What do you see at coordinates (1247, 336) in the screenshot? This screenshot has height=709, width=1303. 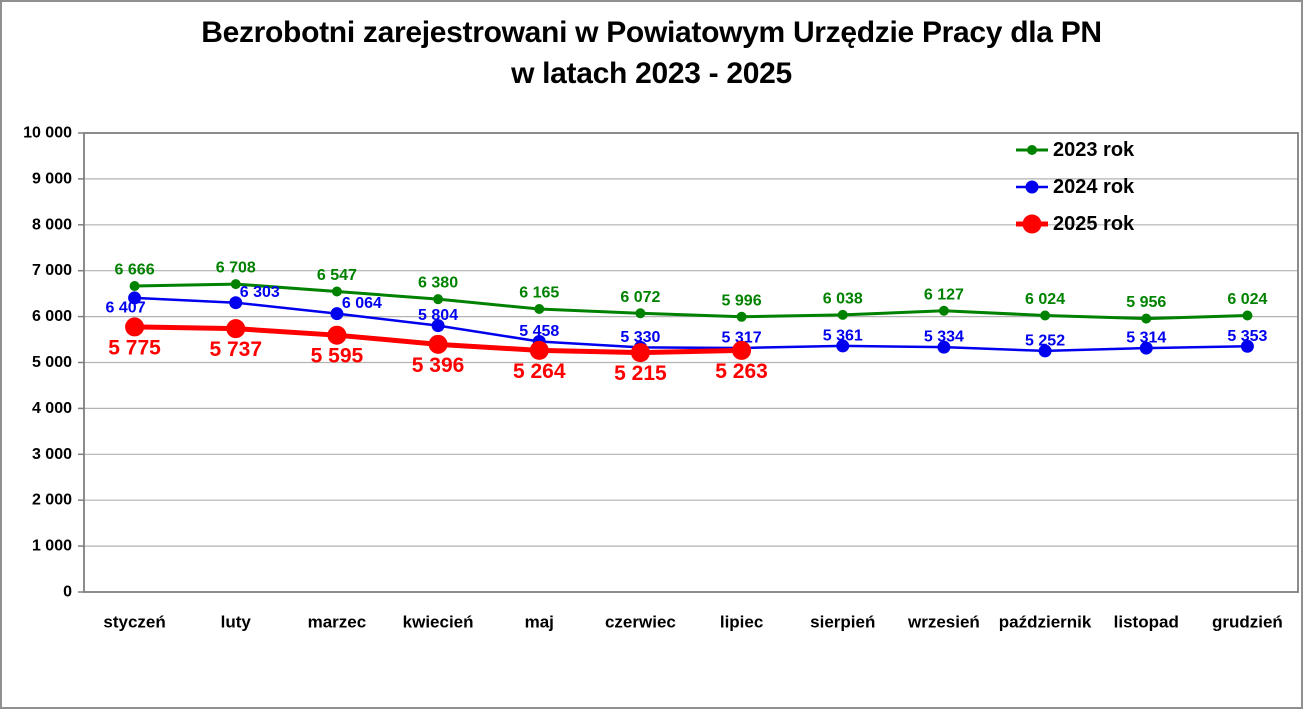 I see `data-label: 5 353` at bounding box center [1247, 336].